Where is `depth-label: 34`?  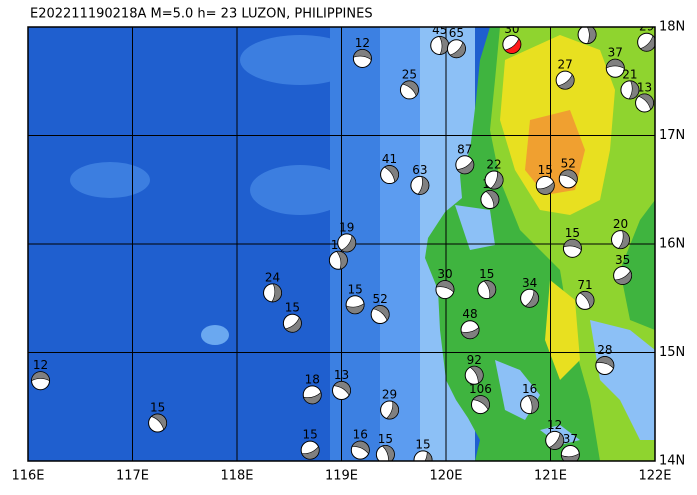 depth-label: 34 is located at coordinates (529, 283).